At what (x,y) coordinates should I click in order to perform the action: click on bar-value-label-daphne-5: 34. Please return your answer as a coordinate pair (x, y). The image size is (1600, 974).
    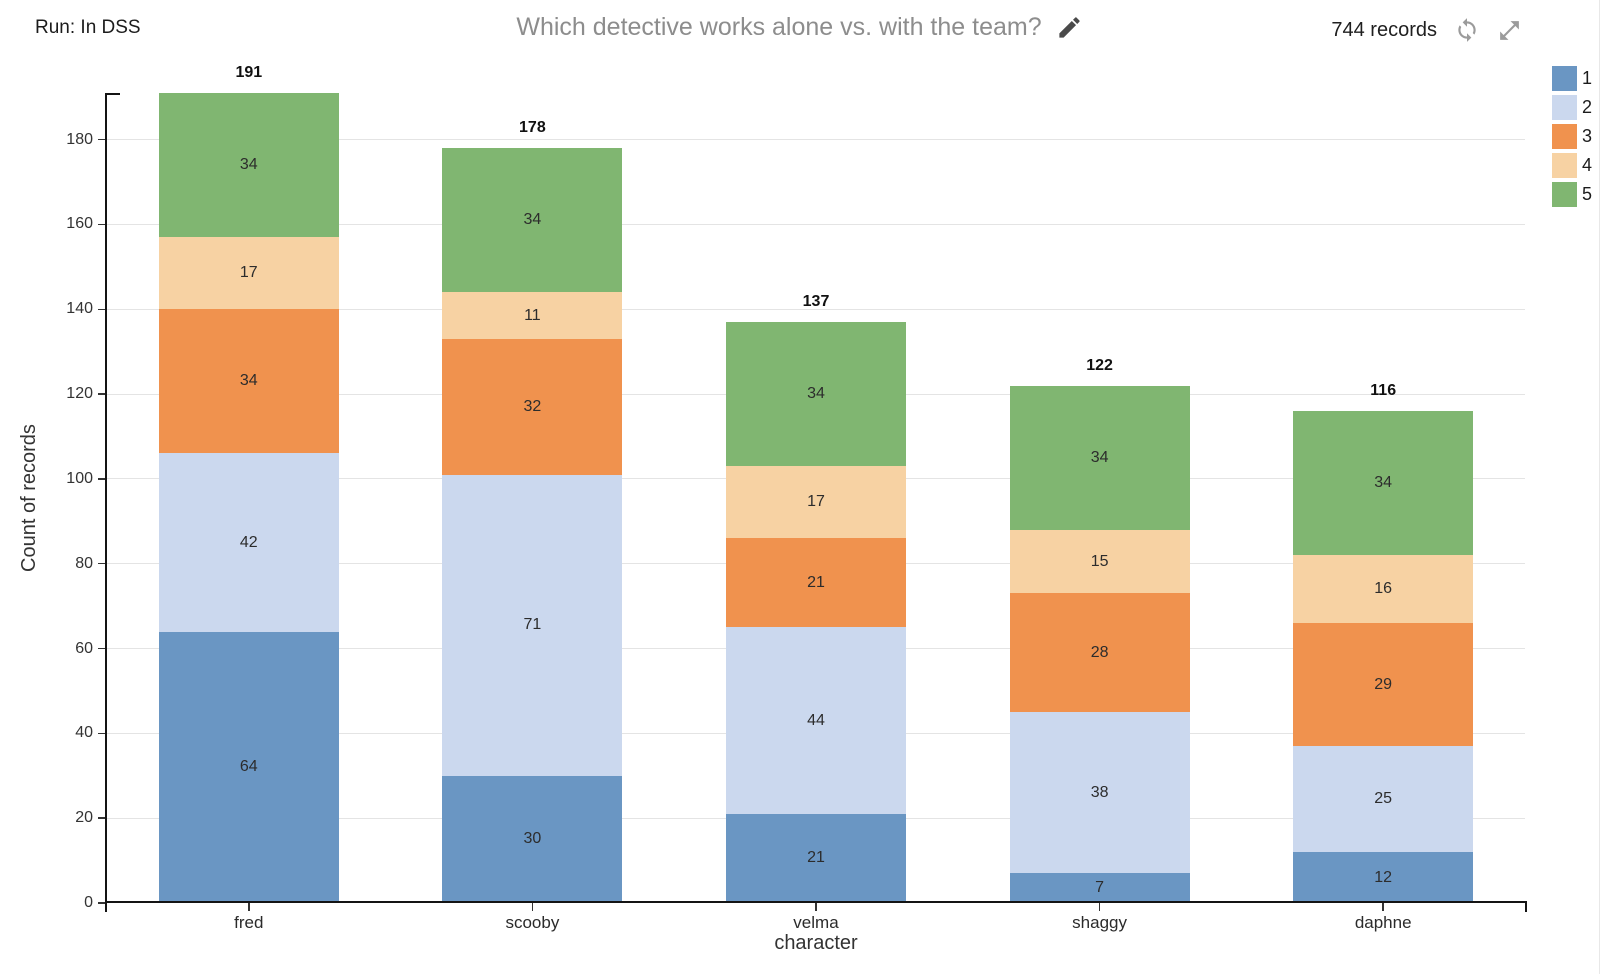
    Looking at the image, I should click on (1383, 483).